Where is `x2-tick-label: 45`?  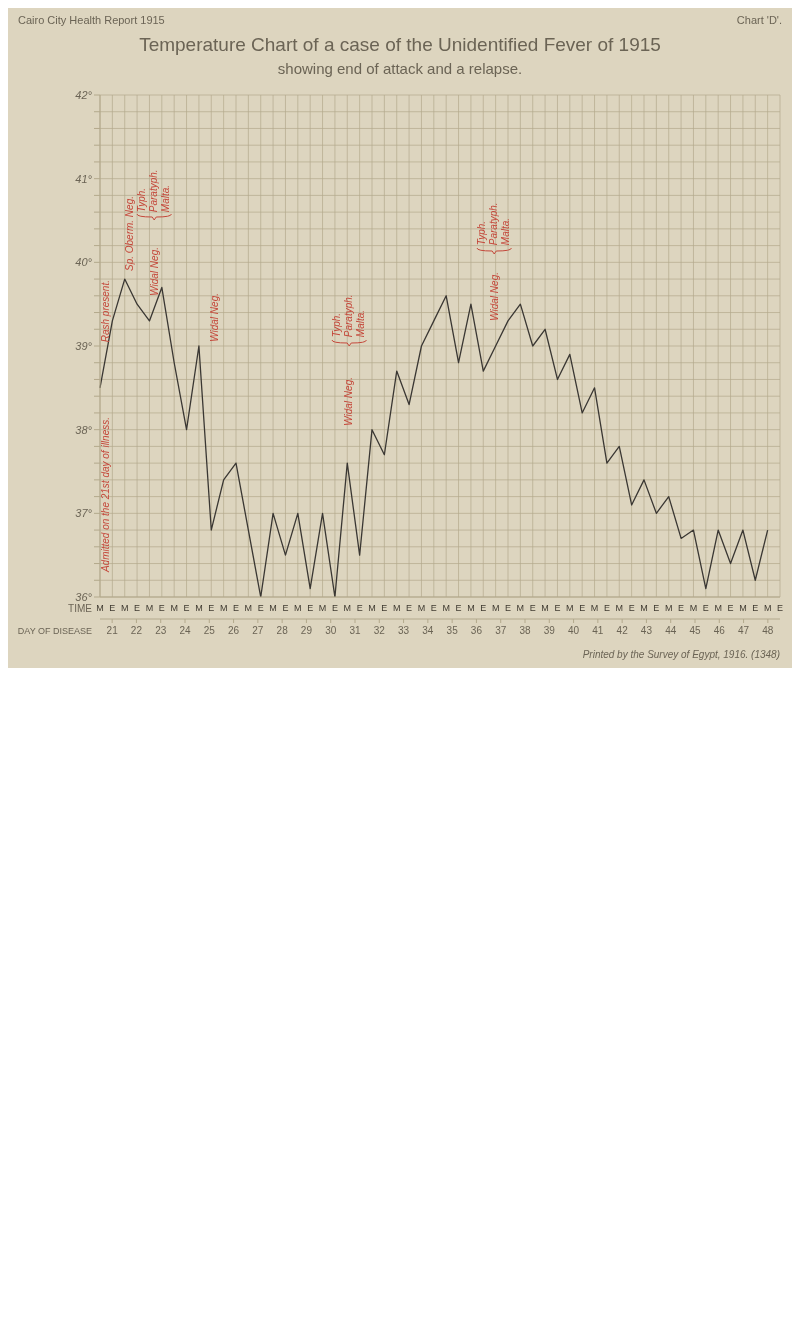 x2-tick-label: 45 is located at coordinates (695, 630).